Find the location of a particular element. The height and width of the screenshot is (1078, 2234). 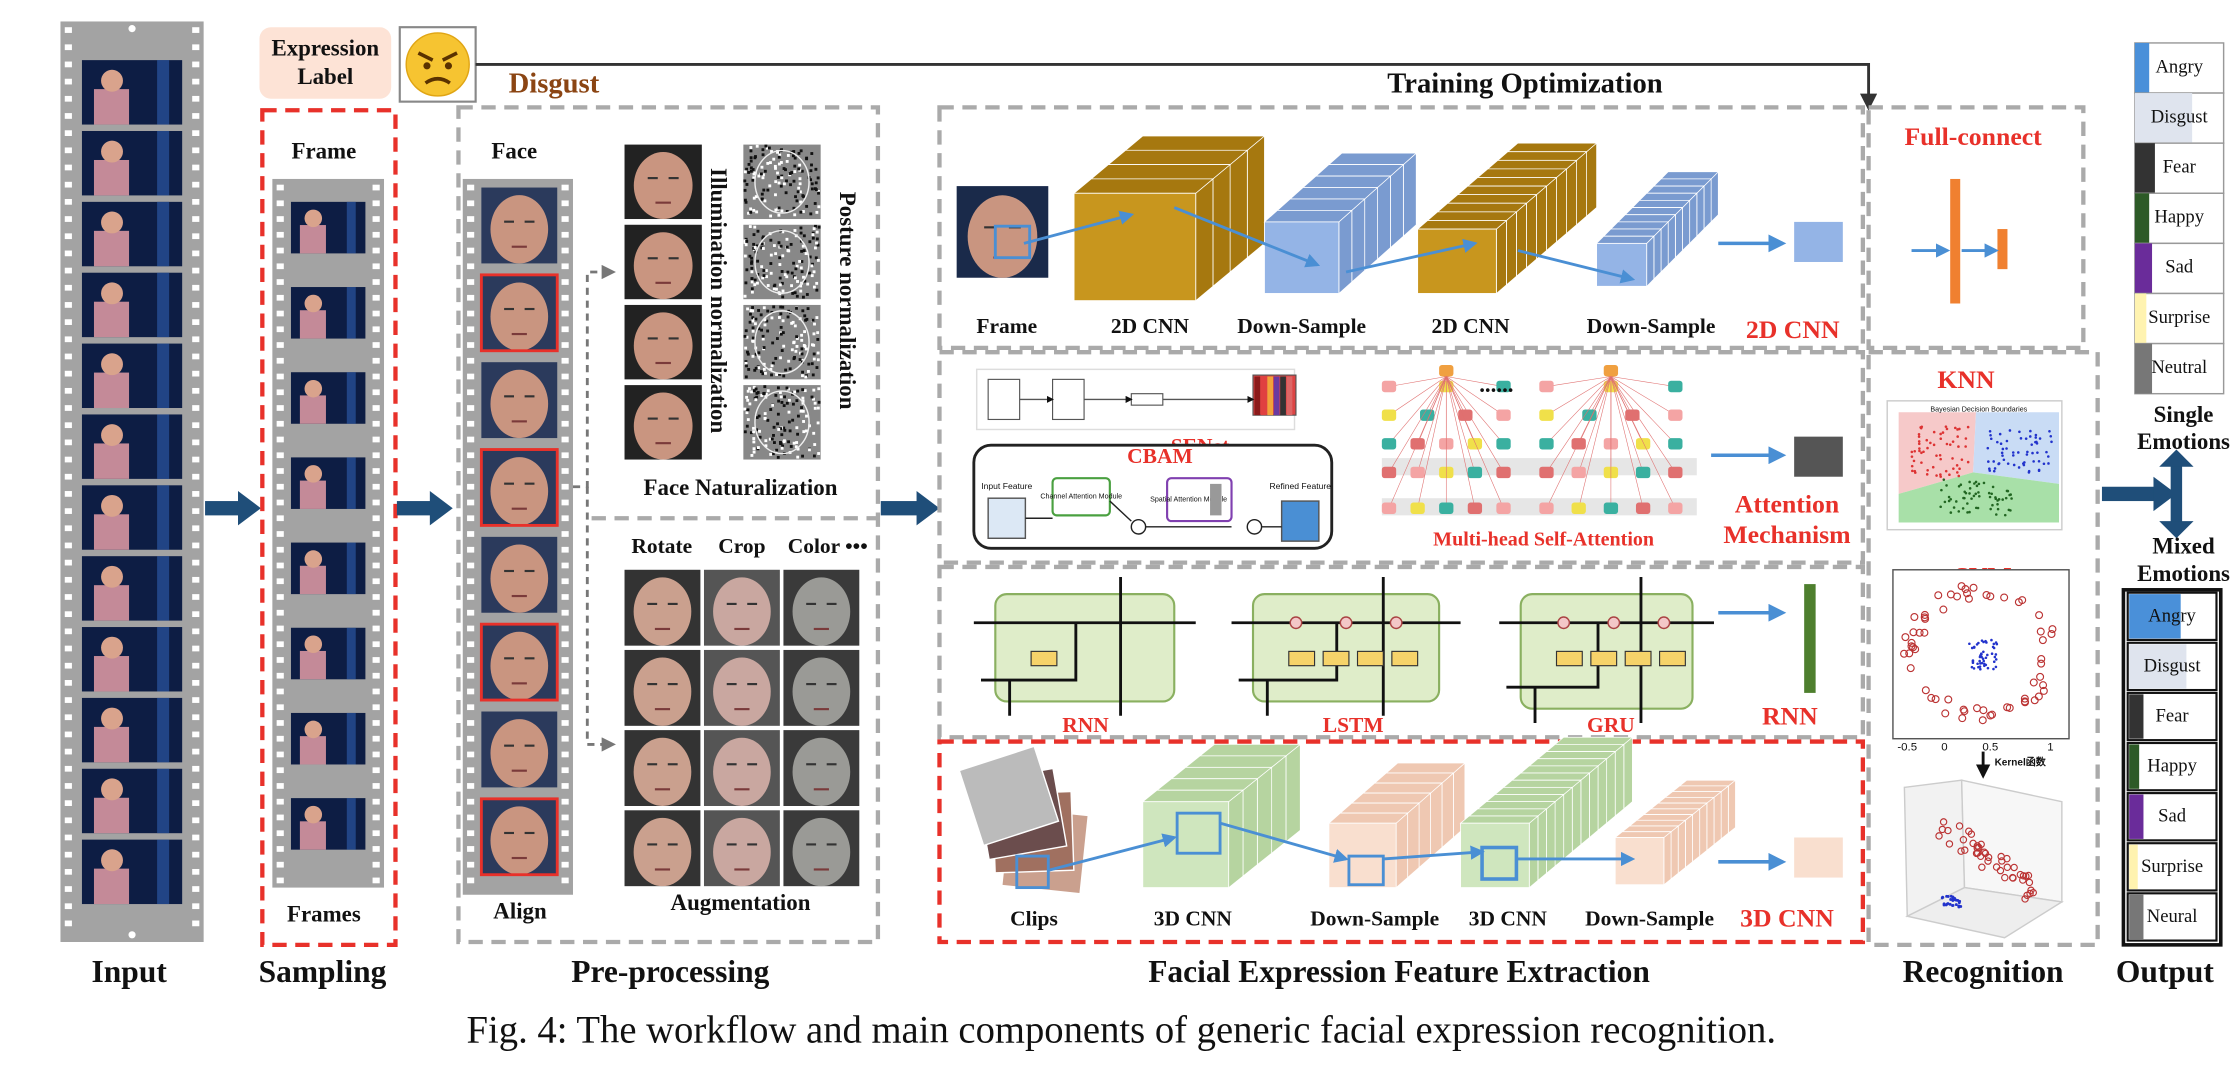

label: GRU is located at coordinates (1611, 725).